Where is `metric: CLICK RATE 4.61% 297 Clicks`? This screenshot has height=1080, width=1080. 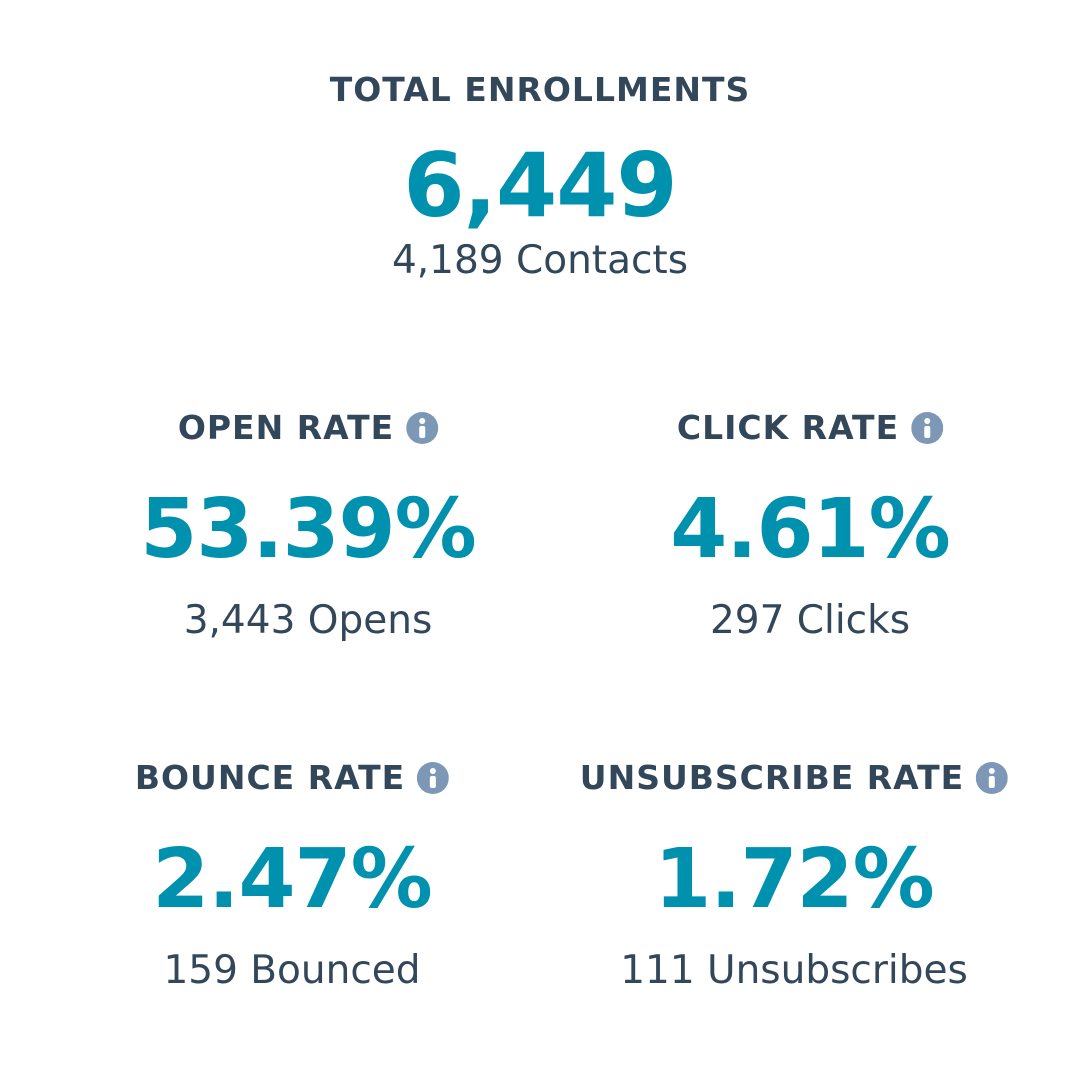 metric: CLICK RATE 4.61% 297 Clicks is located at coordinates (810, 527).